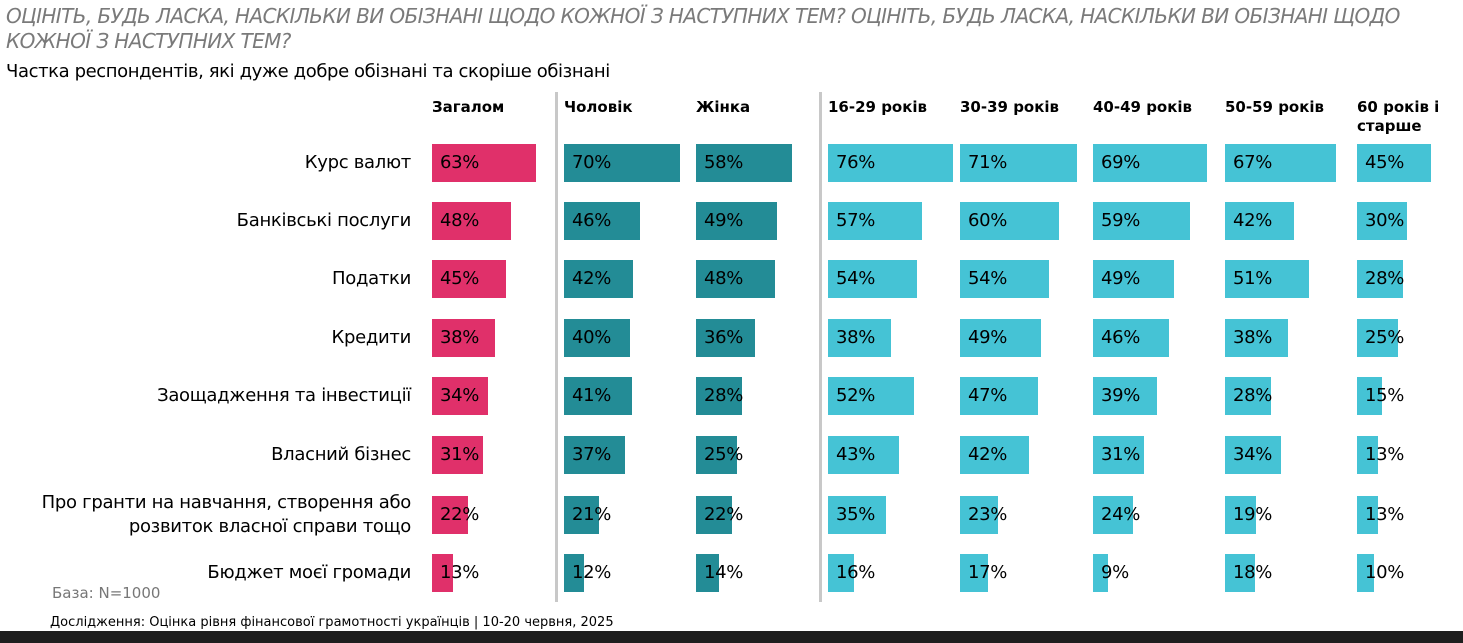 Image resolution: width=1463 pixels, height=643 pixels. I want to click on data-label: 70%, so click(592, 162).